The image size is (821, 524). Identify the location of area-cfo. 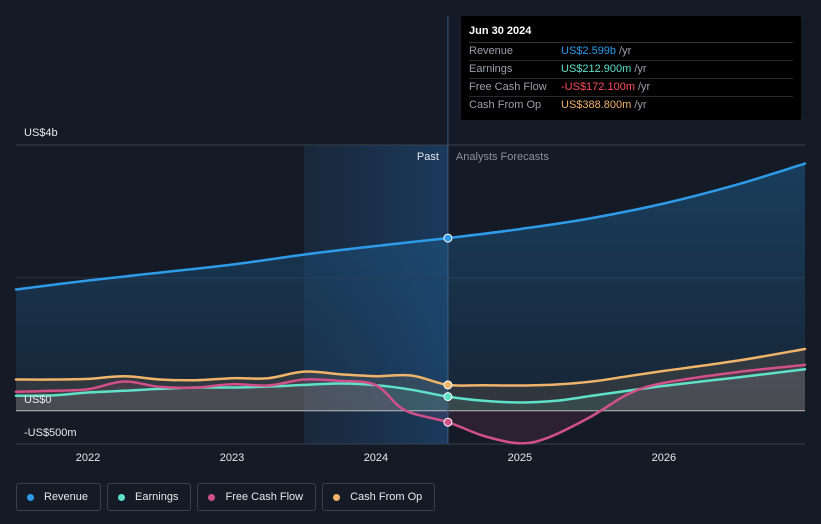
(410, 380).